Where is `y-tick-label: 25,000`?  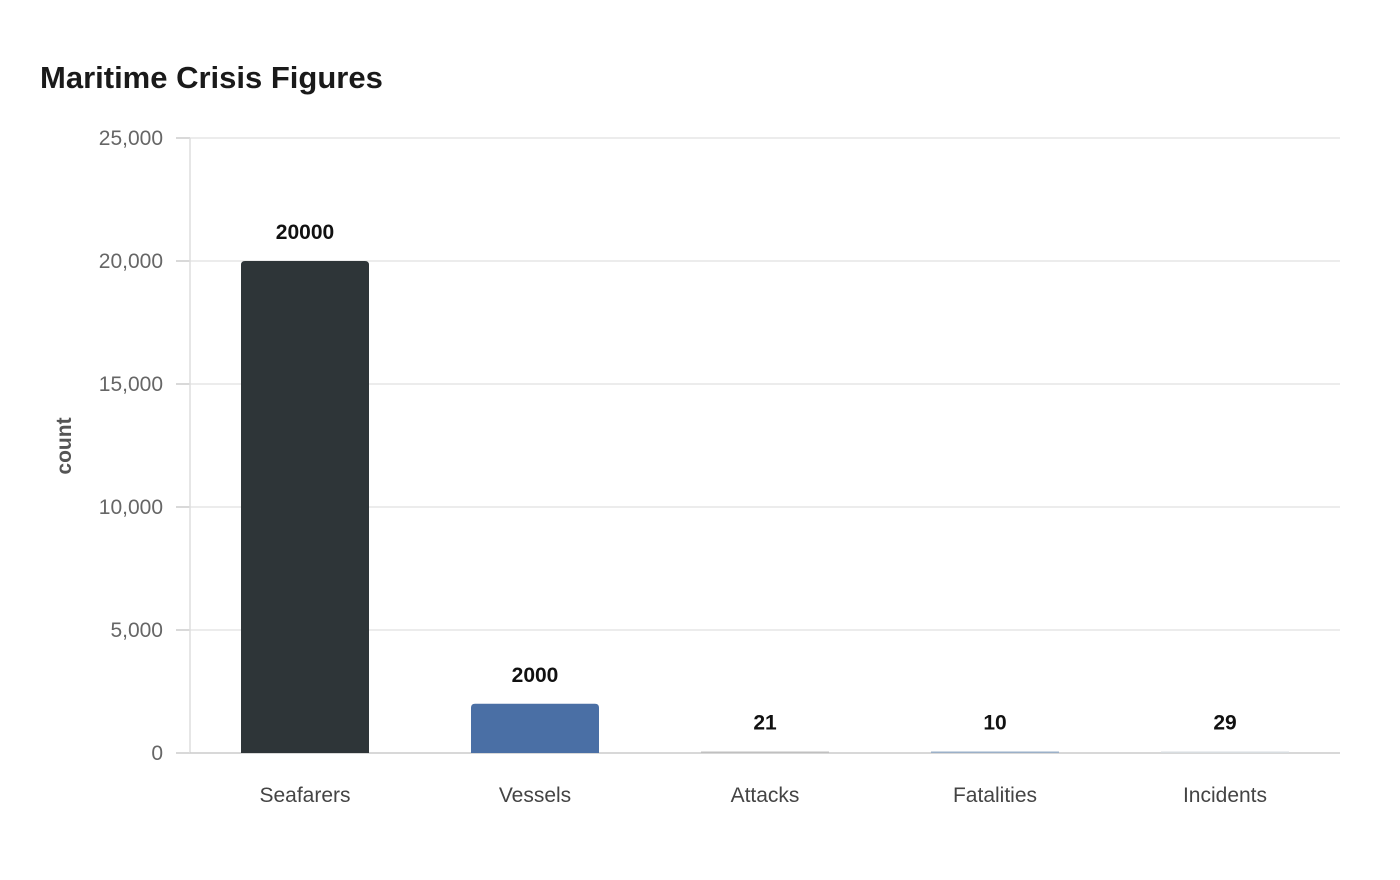
y-tick-label: 25,000 is located at coordinates (131, 138).